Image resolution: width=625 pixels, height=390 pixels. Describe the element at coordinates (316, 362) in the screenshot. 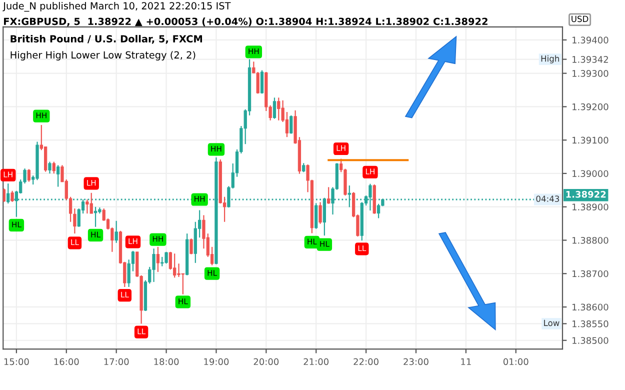

I see `x-tick-label: 21:00` at that location.